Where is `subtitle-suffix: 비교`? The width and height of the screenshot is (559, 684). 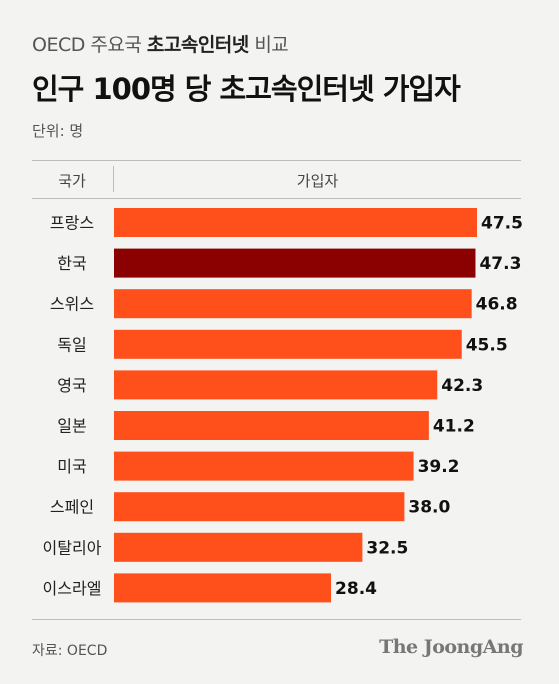 subtitle-suffix: 비교 is located at coordinates (268, 45).